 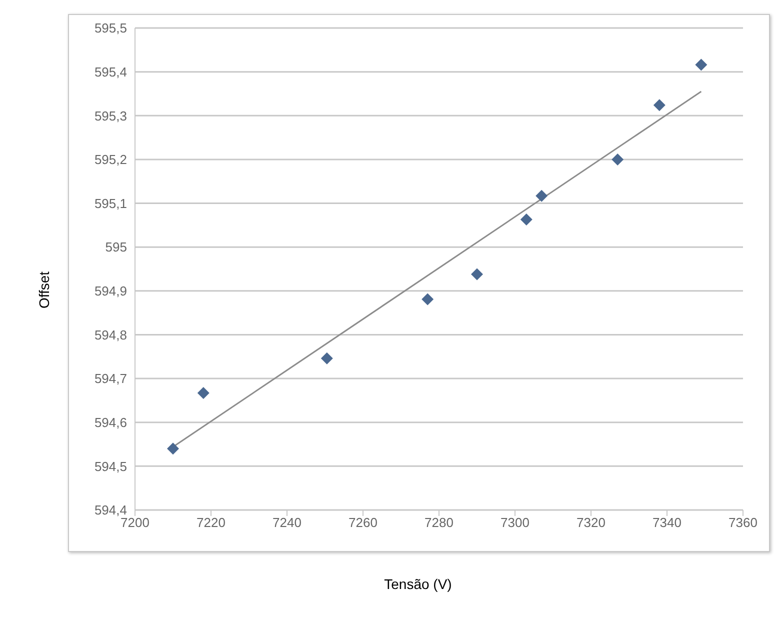 What do you see at coordinates (110, 422) in the screenshot?
I see `y-tick-label: 594,6` at bounding box center [110, 422].